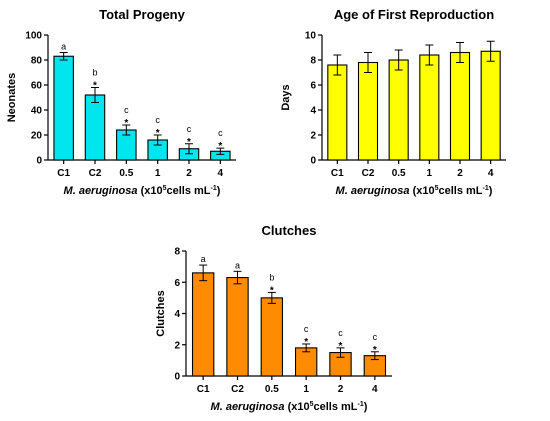  Describe the element at coordinates (12, 98) in the screenshot. I see `y-axis-label: Neonates` at that location.